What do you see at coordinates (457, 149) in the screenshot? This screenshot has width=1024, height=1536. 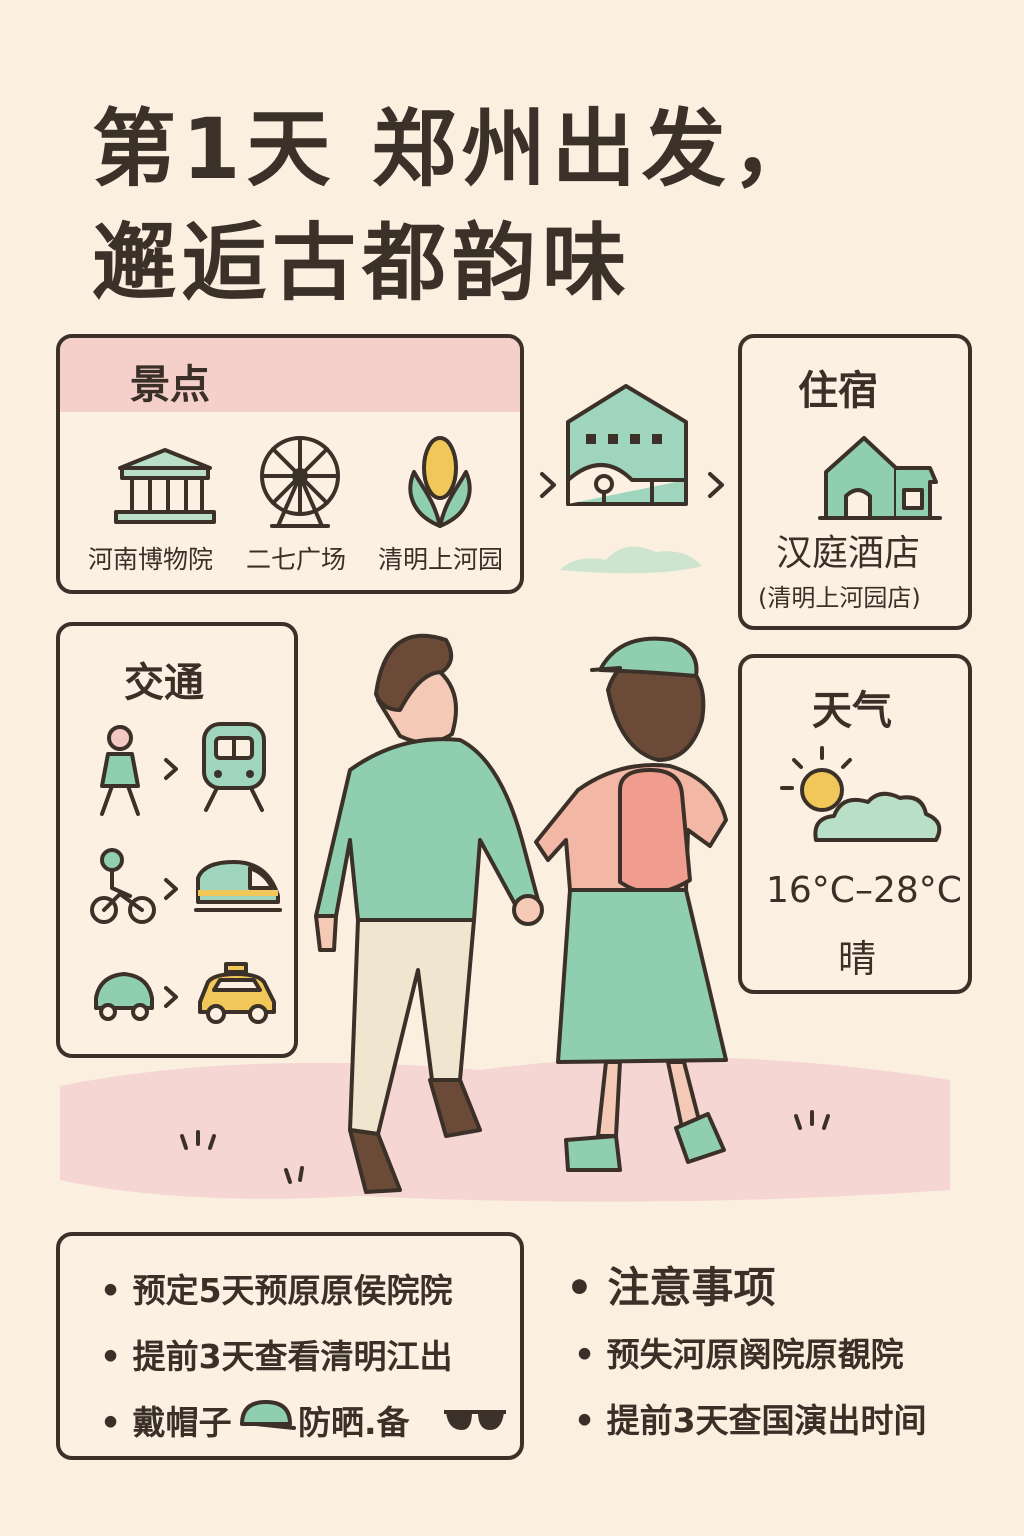 I see `page-title-line1: 第1天 郑州出发，` at bounding box center [457, 149].